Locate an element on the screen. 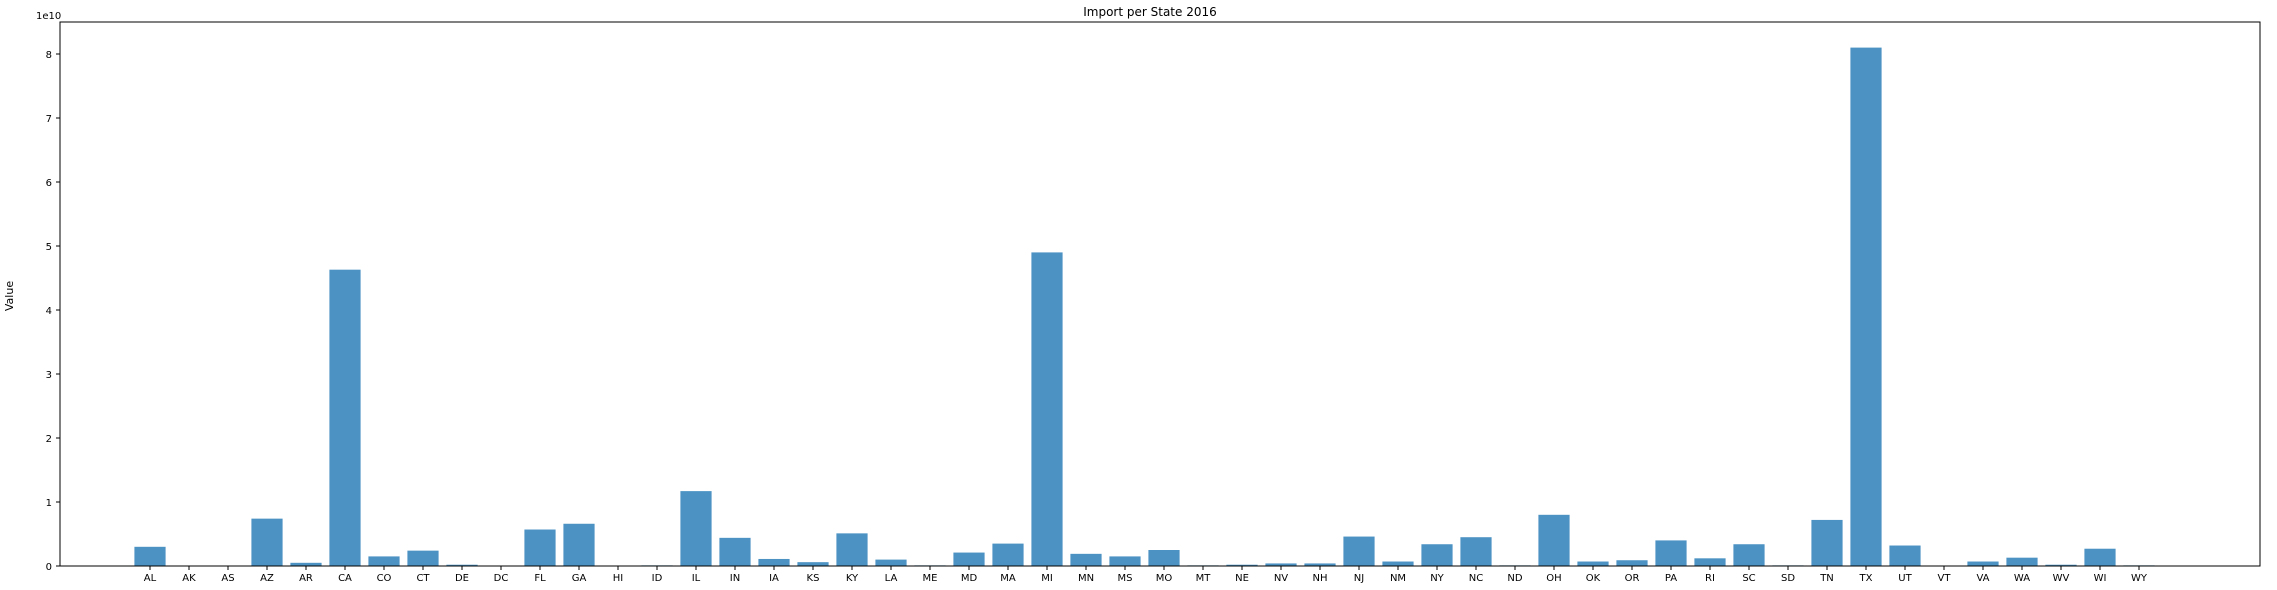 The image size is (2277, 590). x-tick-label: CA is located at coordinates (345, 578).